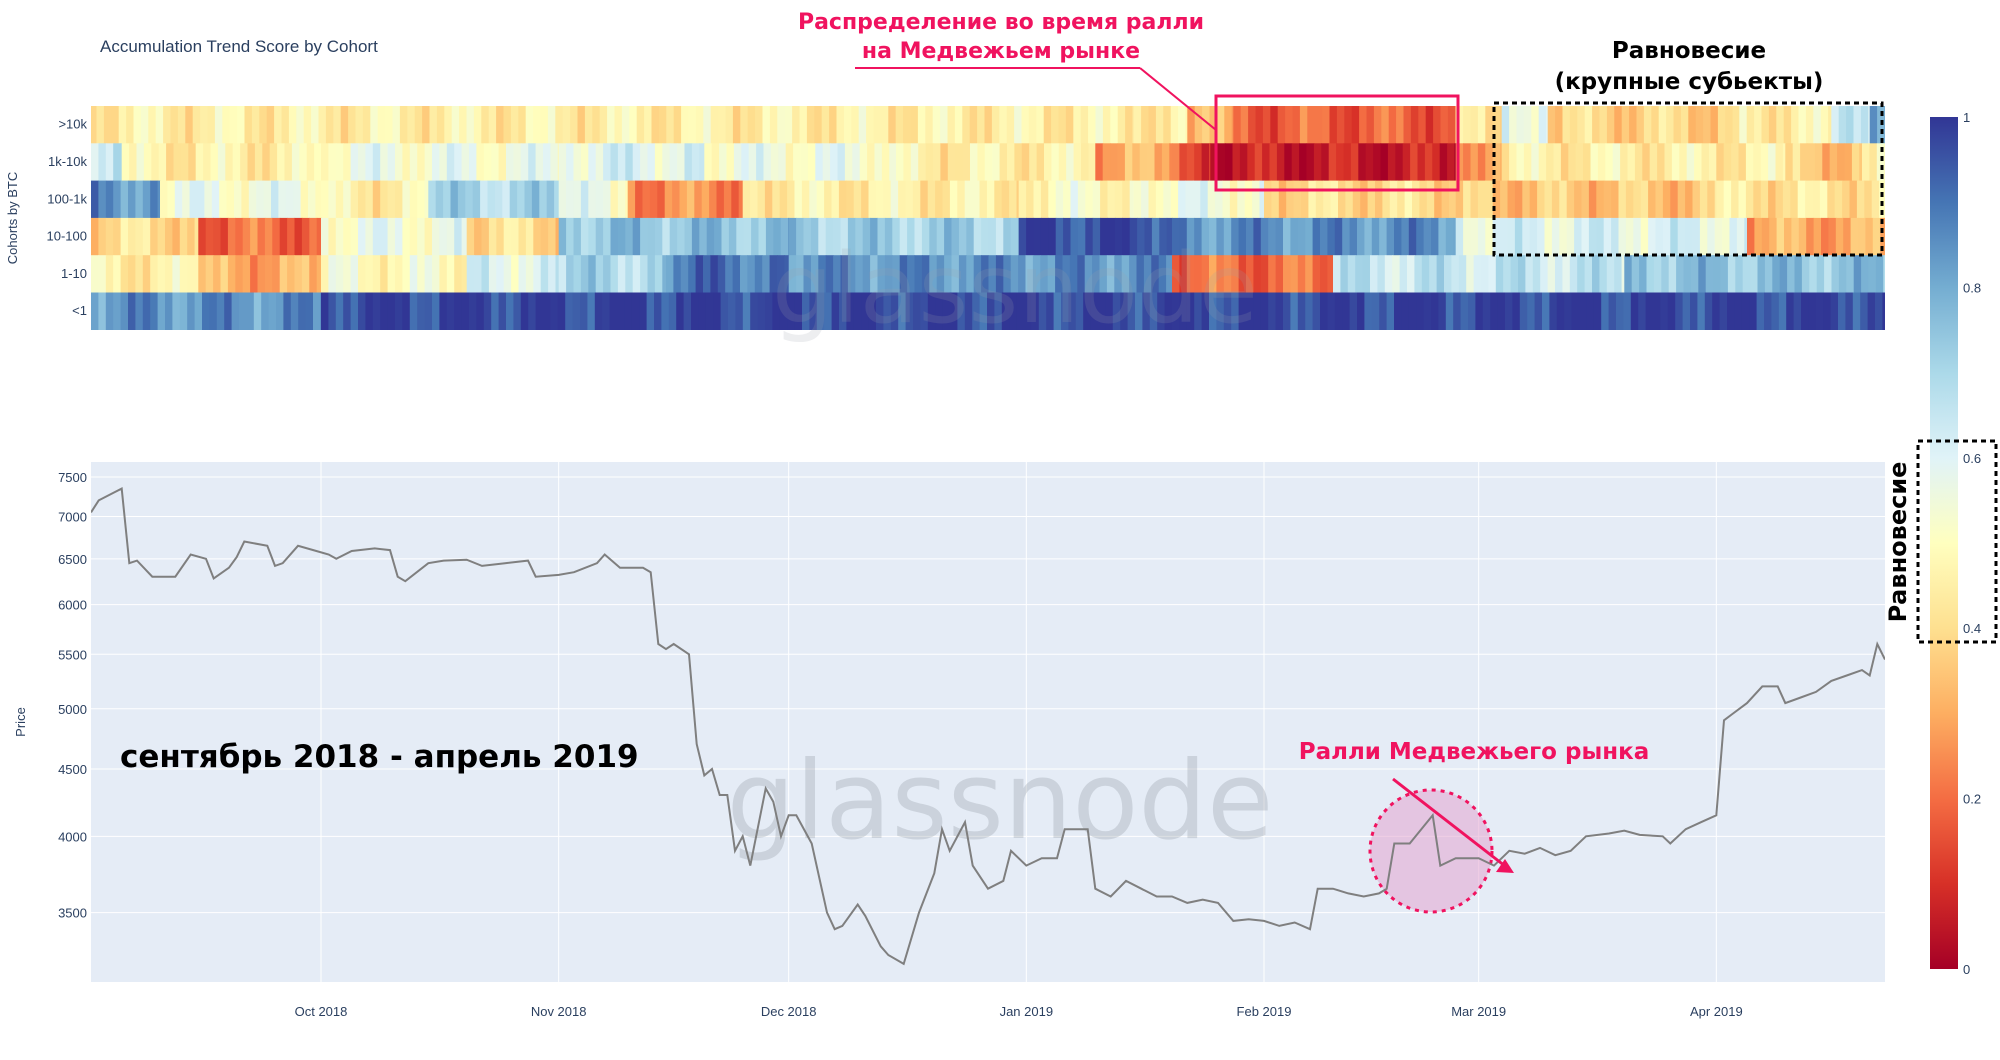 Image resolution: width=2000 pixels, height=1060 pixels. I want to click on colorbar-tick-label: 1, so click(1966, 117).